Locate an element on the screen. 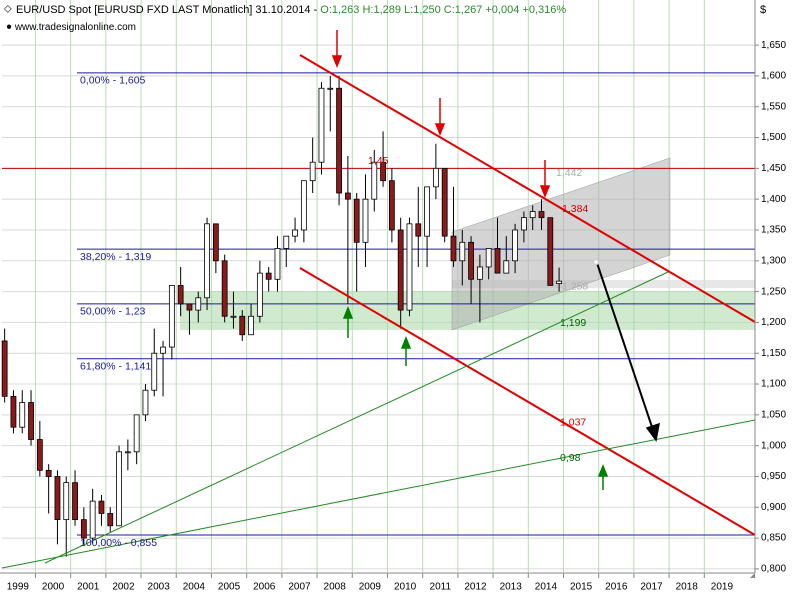 This screenshot has width=800, height=600. forecast-arrow is located at coordinates (626, 350).